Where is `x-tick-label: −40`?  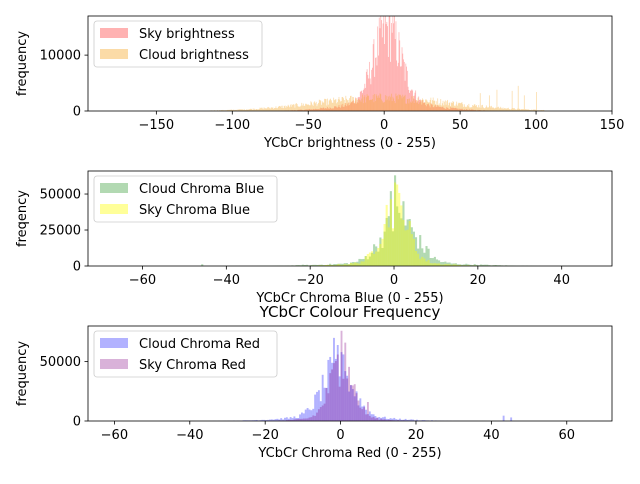 x-tick-label: −40 is located at coordinates (226, 280).